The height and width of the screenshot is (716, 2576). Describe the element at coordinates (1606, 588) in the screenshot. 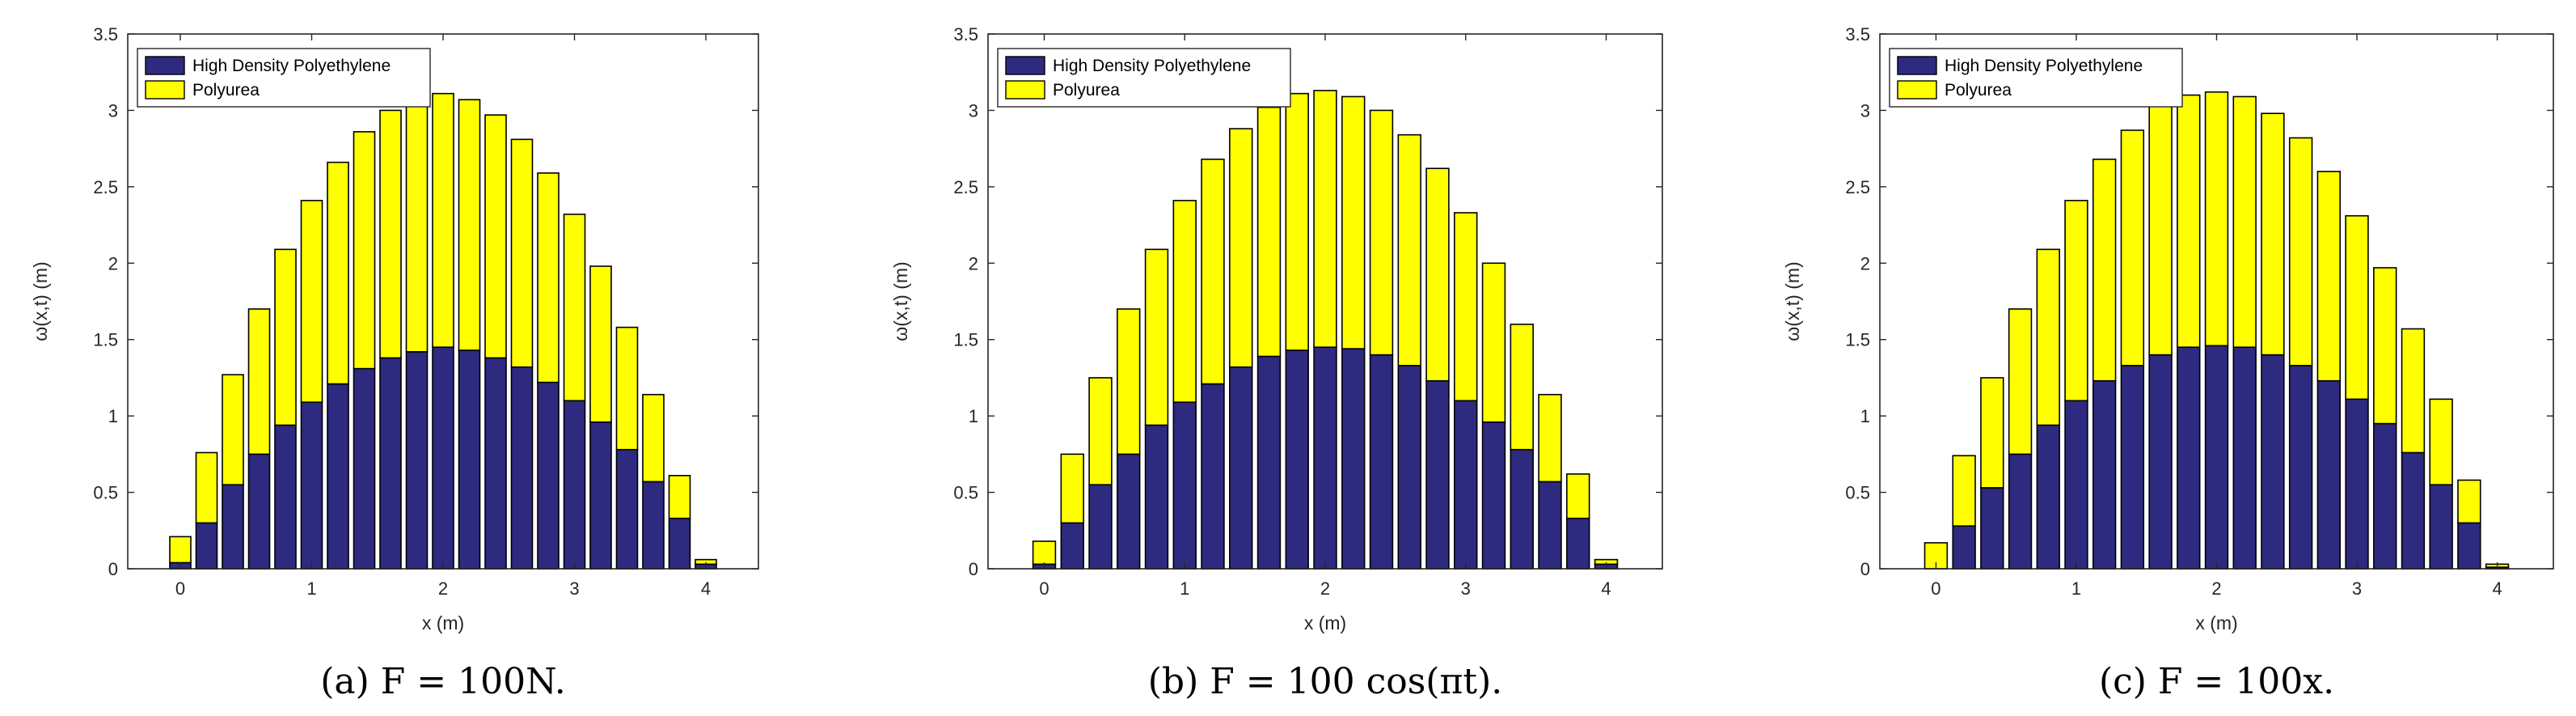

I see `x-tick-label: 4` at that location.